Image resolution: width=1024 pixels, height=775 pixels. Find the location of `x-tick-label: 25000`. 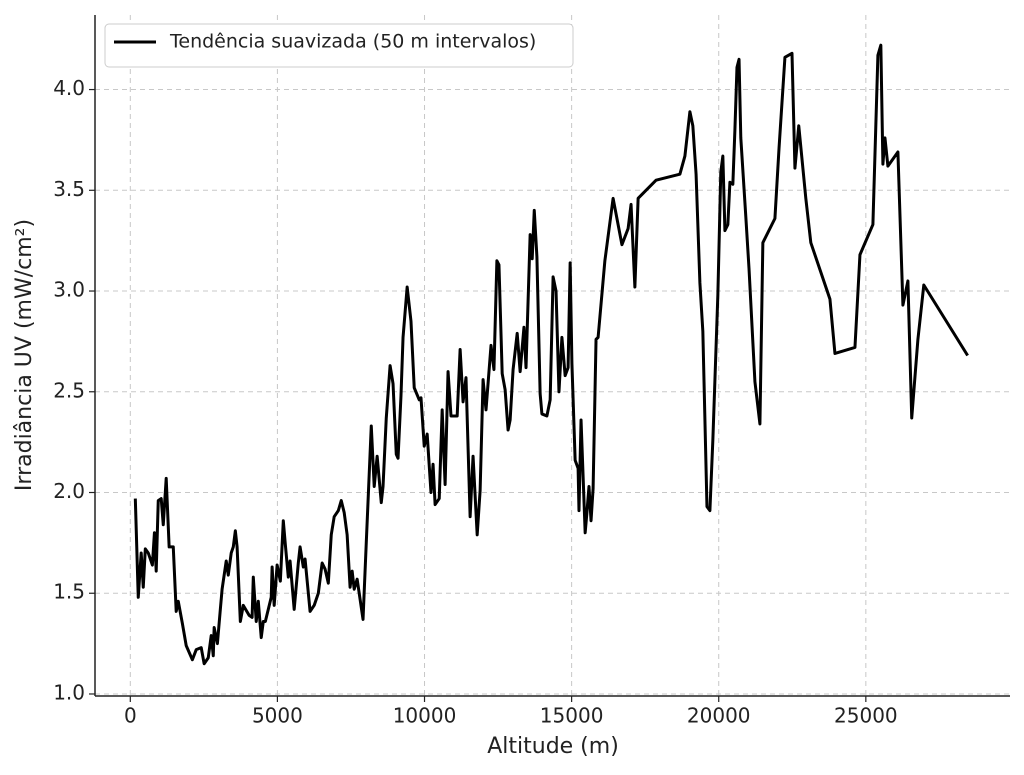

x-tick-label: 25000 is located at coordinates (866, 716).